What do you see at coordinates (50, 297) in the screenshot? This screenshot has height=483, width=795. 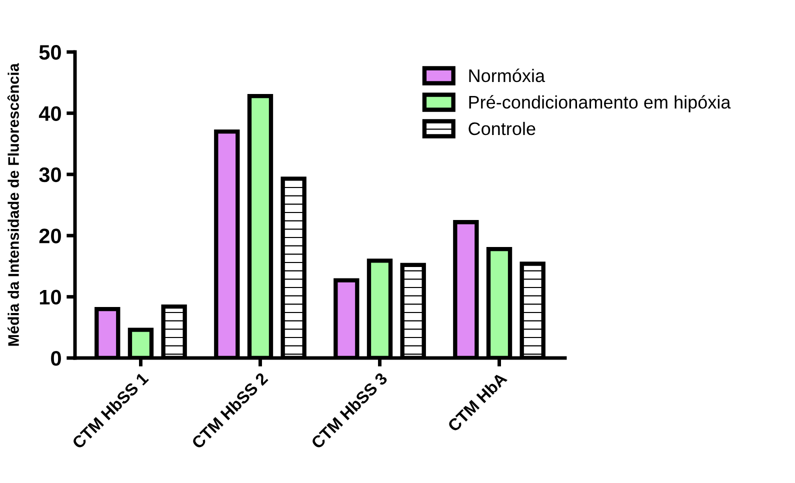 I see `y-tick-label: 10` at bounding box center [50, 297].